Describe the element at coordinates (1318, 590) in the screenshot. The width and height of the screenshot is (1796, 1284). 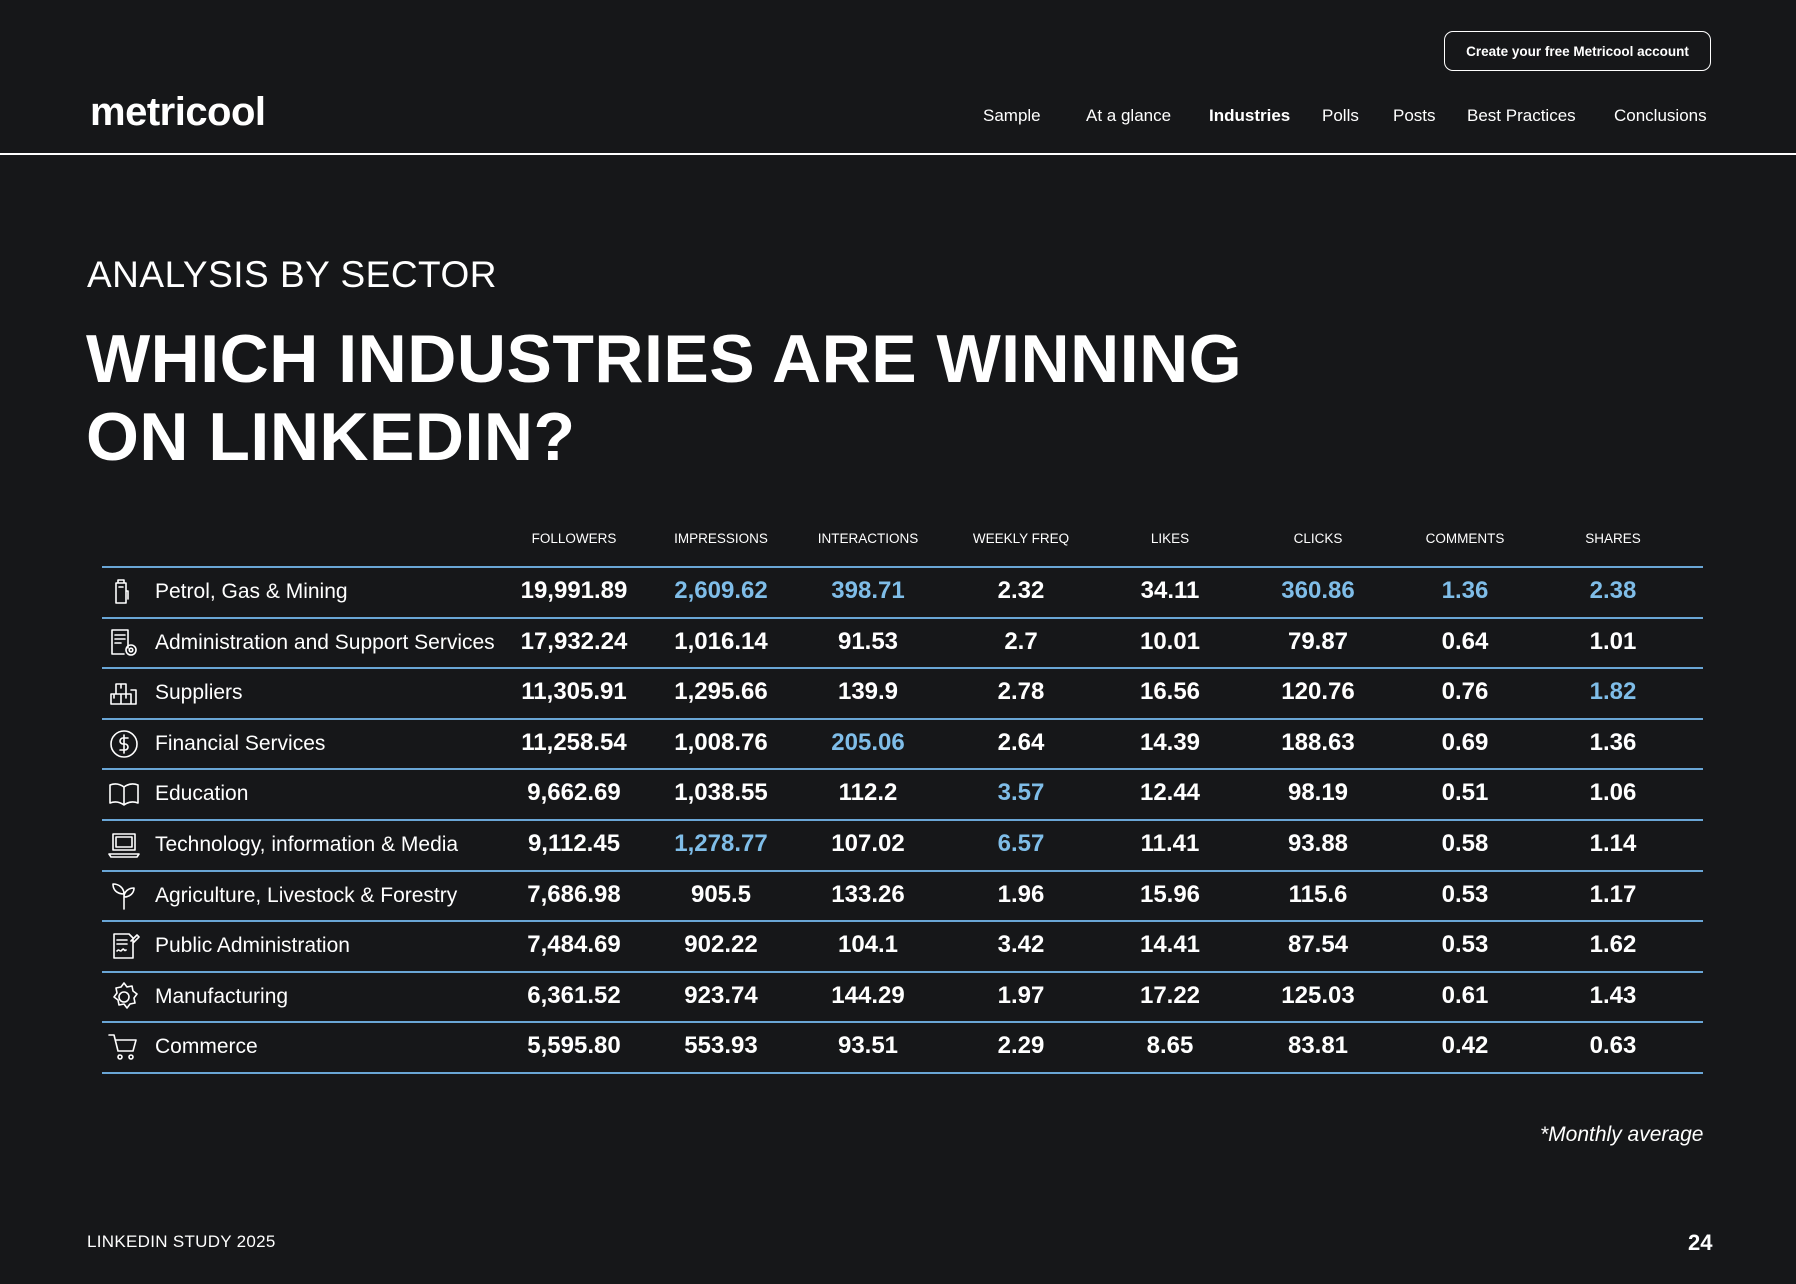
I see `cell-clicks: 360.86` at that location.